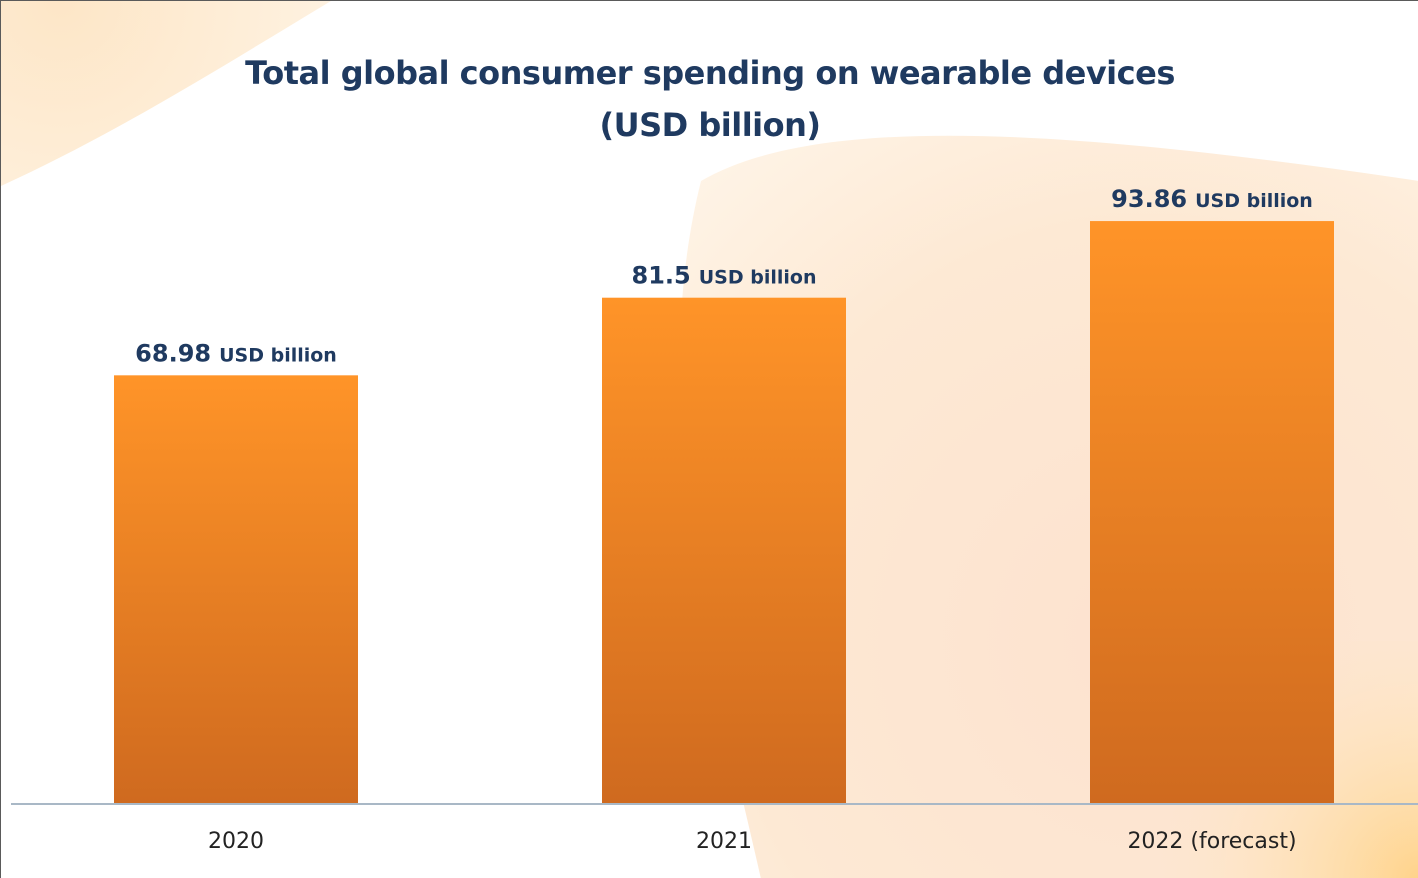 This screenshot has height=878, width=1418. What do you see at coordinates (661, 276) in the screenshot?
I see `data-label-value: 81.5` at bounding box center [661, 276].